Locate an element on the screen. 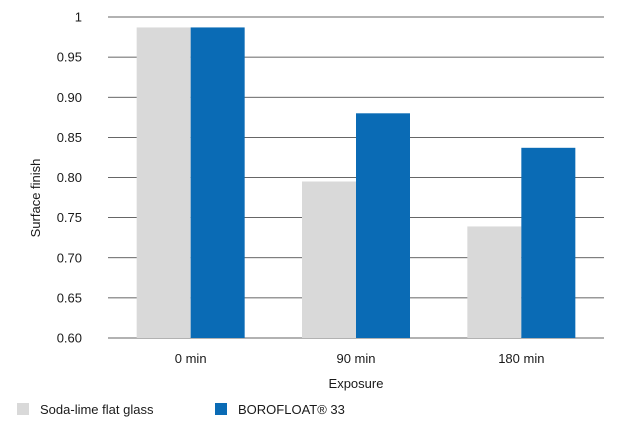 The height and width of the screenshot is (425, 619). y-tick-label: 1 is located at coordinates (78, 17).